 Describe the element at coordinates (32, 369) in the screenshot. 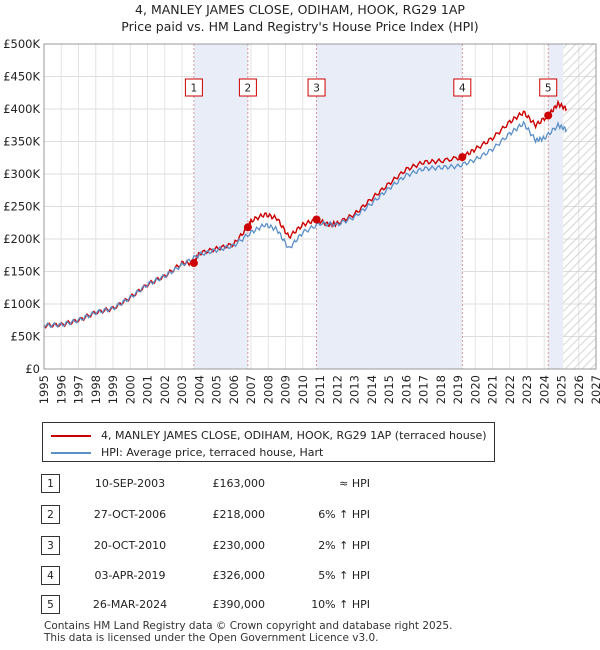

I see `y-tick-label: £0` at that location.